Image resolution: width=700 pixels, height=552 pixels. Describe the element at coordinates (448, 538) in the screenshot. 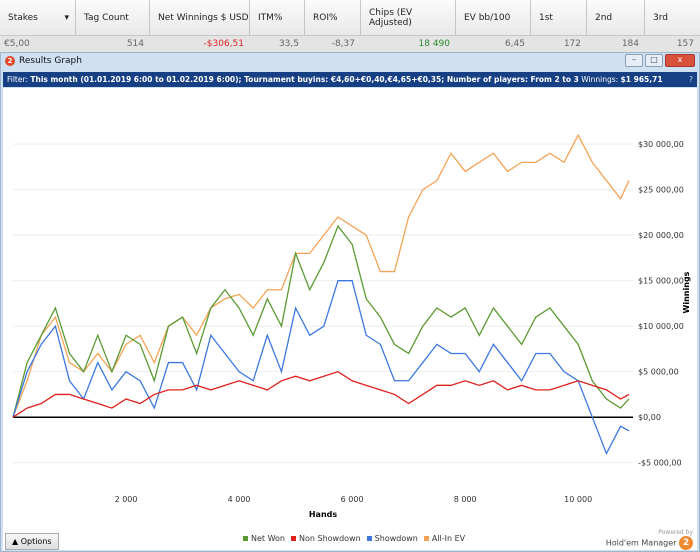

I see `legend-label: All-In EV` at that location.